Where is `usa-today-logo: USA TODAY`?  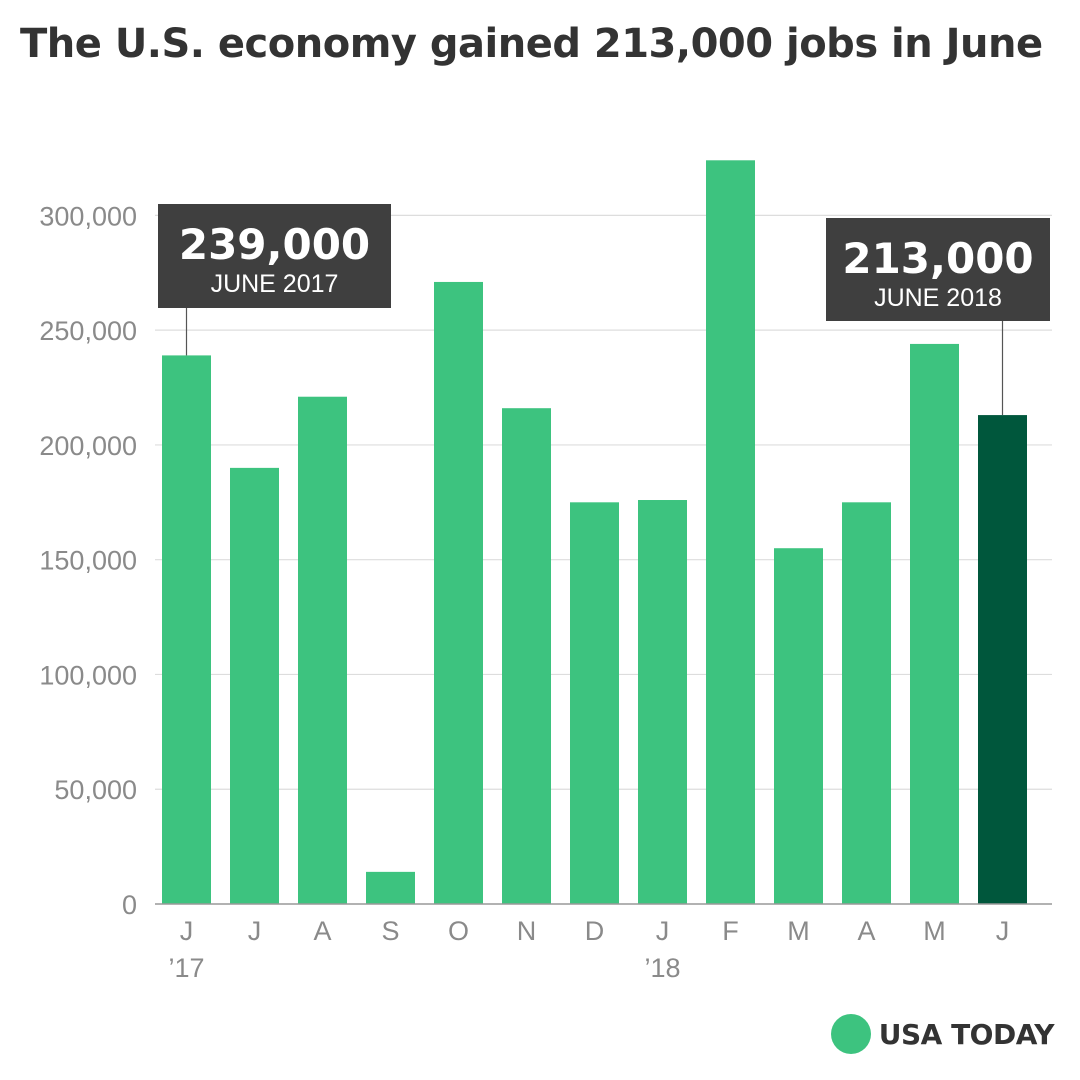
usa-today-logo: USA TODAY is located at coordinates (942, 1034).